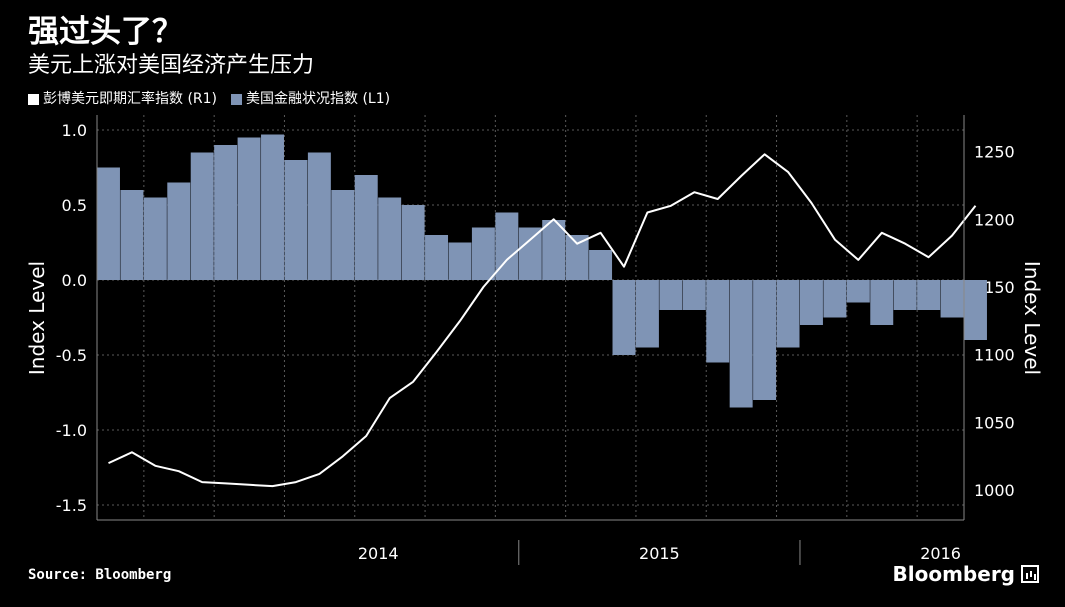  I want to click on x-tick-label: 2016, so click(940, 553).